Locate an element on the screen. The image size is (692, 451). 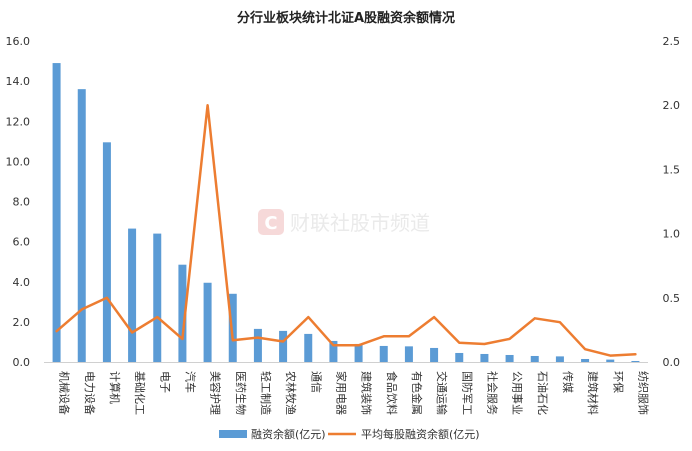
category-label: 医药生物 is located at coordinates (241, 393).